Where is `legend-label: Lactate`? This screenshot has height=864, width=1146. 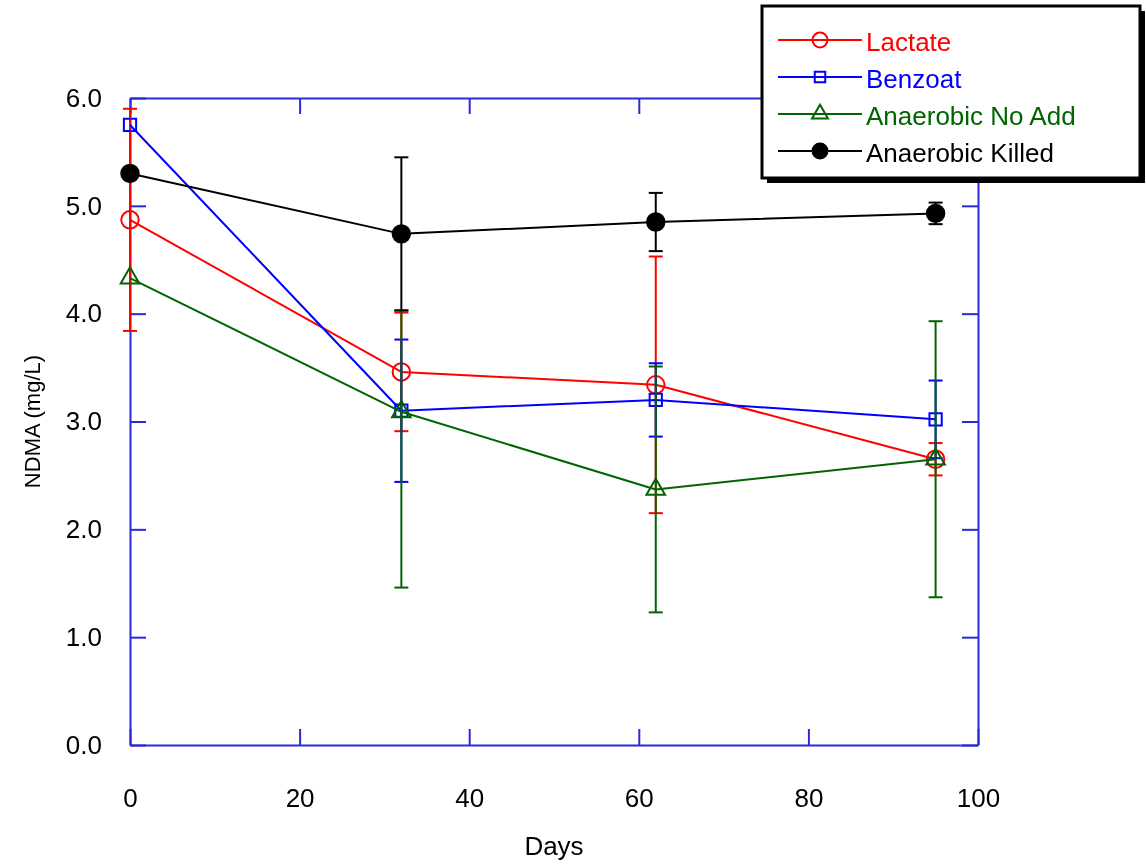 legend-label: Lactate is located at coordinates (909, 42).